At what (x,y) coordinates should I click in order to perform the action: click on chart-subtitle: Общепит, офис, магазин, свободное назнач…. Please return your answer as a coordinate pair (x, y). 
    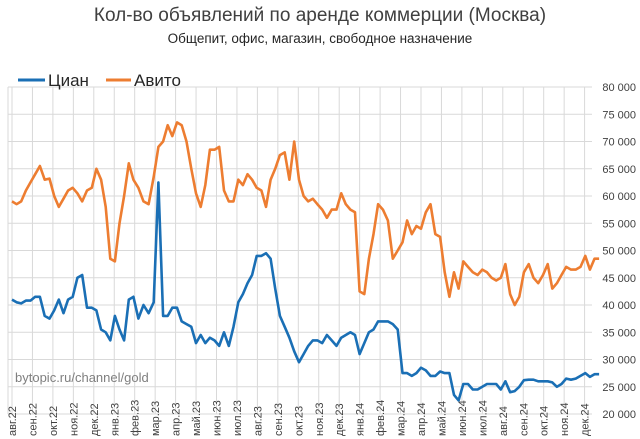
    Looking at the image, I should click on (320, 38).